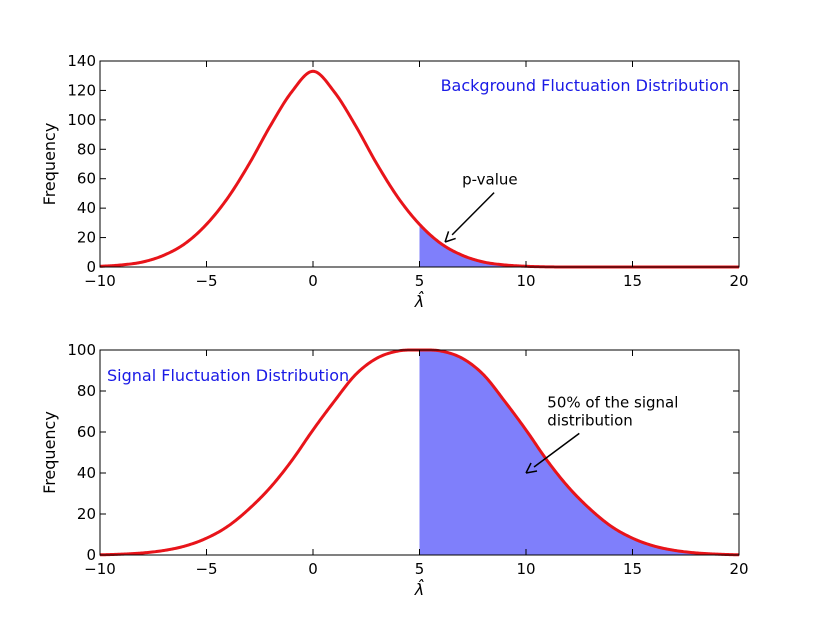  What do you see at coordinates (81, 61) in the screenshot?
I see `y-tick-label: 140` at bounding box center [81, 61].